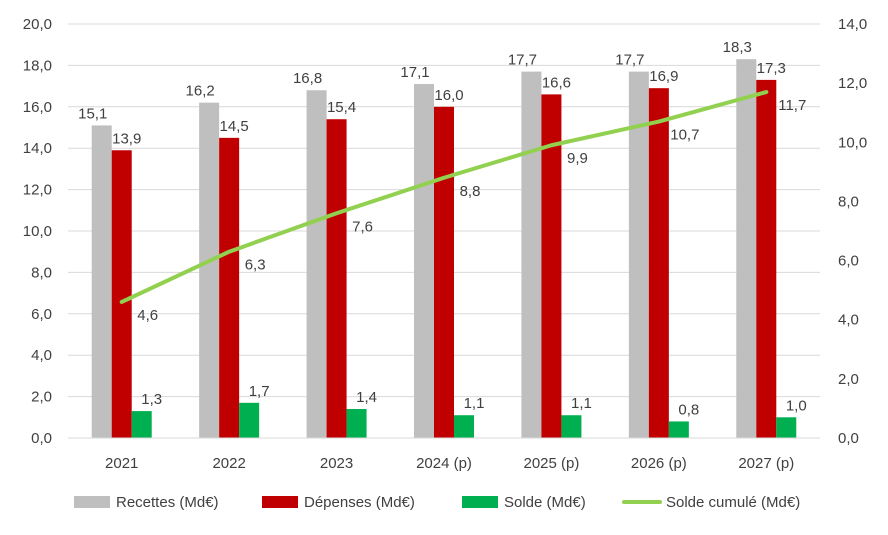 This screenshot has width=888, height=535. I want to click on data-label-depenses: 14,5, so click(234, 126).